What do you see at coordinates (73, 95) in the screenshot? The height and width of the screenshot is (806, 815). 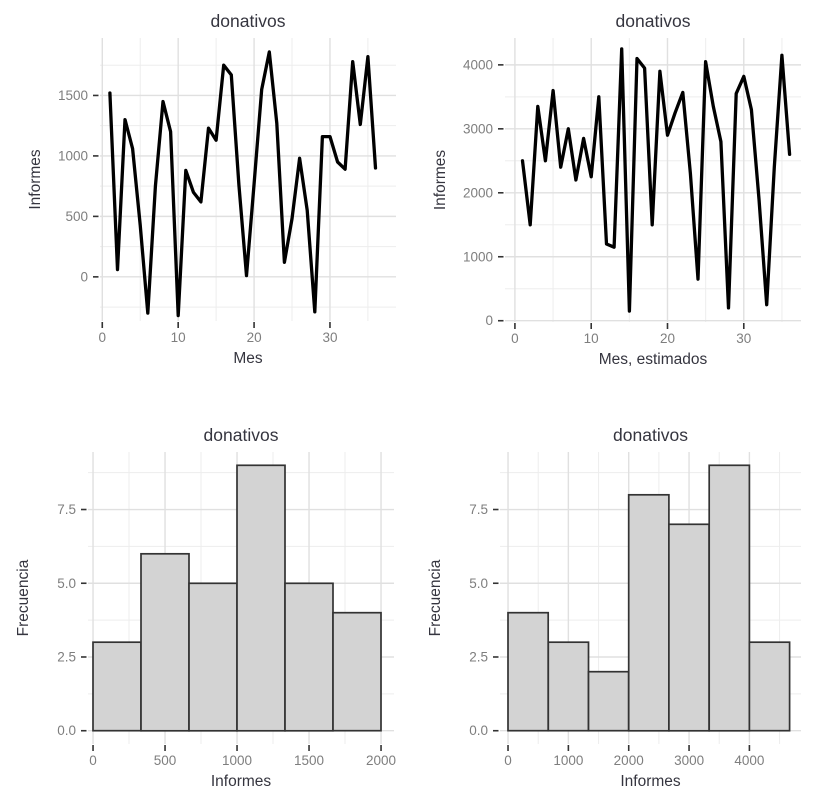 I see `y-tick-label: 1500` at bounding box center [73, 95].